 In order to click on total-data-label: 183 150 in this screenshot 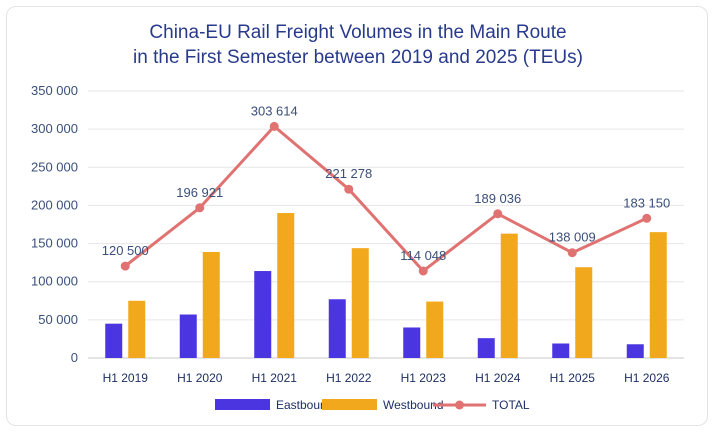, I will do `click(646, 202)`.